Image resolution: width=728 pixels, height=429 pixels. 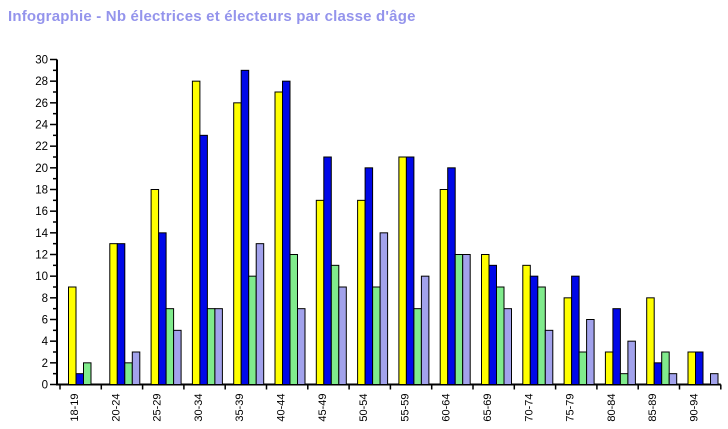 What do you see at coordinates (199, 408) in the screenshot?
I see `x-category-label: 30-34` at bounding box center [199, 408].